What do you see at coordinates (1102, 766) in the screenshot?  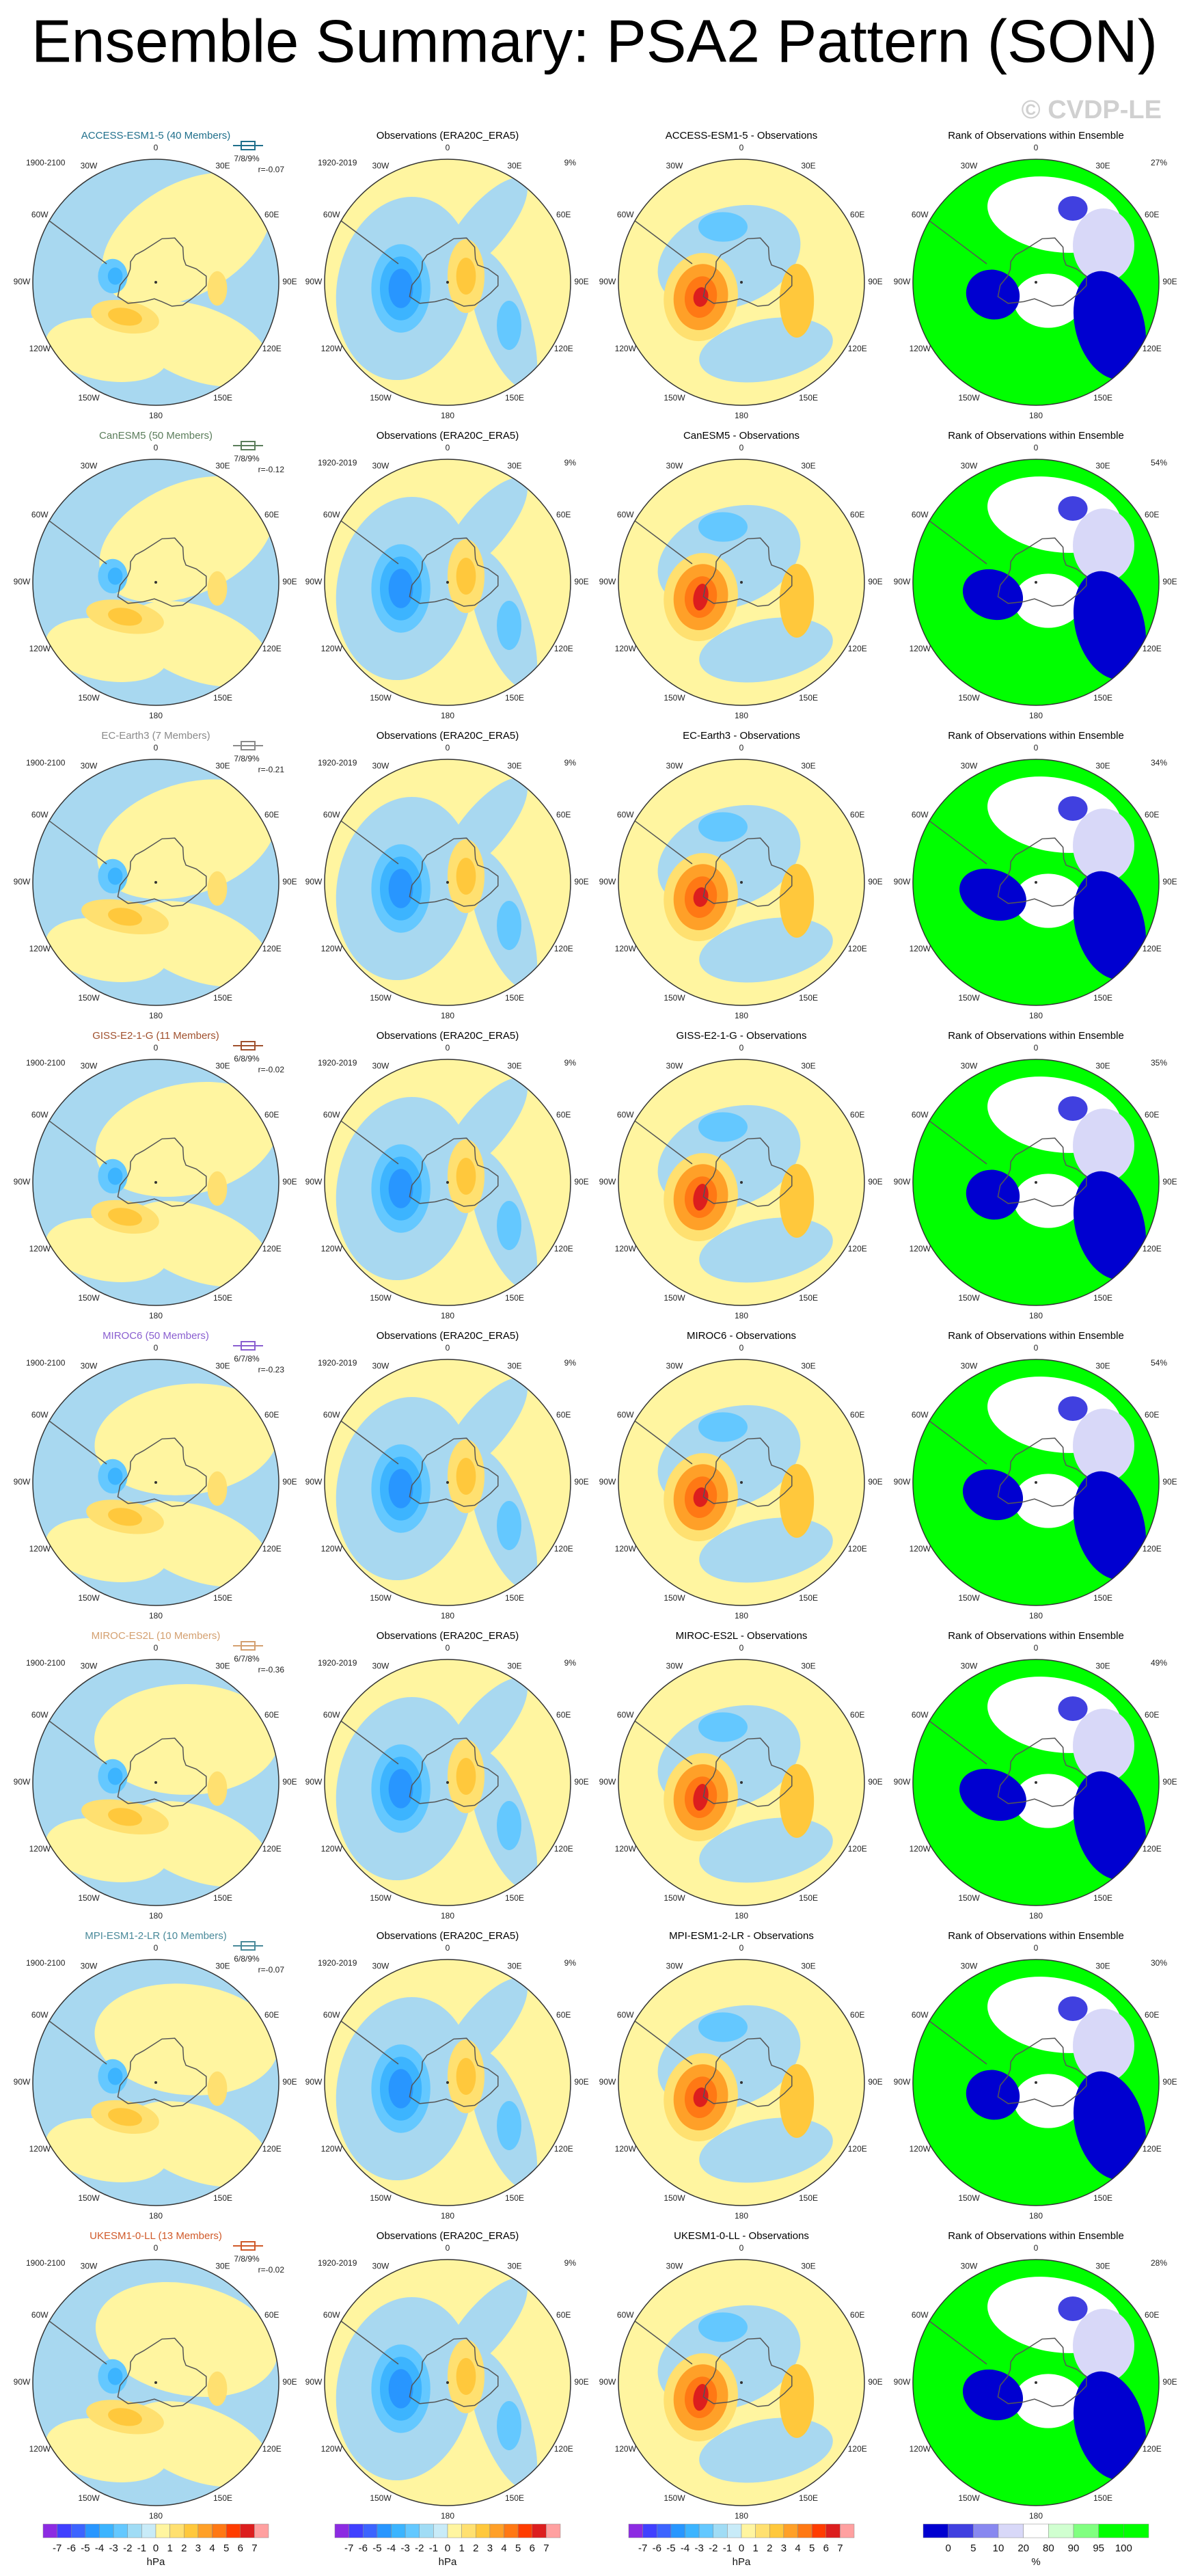 I see `lon-label: 30E` at bounding box center [1102, 766].